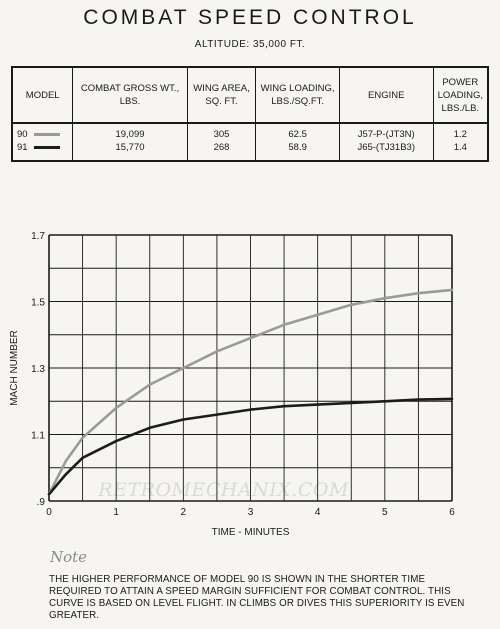 The height and width of the screenshot is (629, 500). What do you see at coordinates (41, 502) in the screenshot?
I see `y-tick-label: .9` at bounding box center [41, 502].